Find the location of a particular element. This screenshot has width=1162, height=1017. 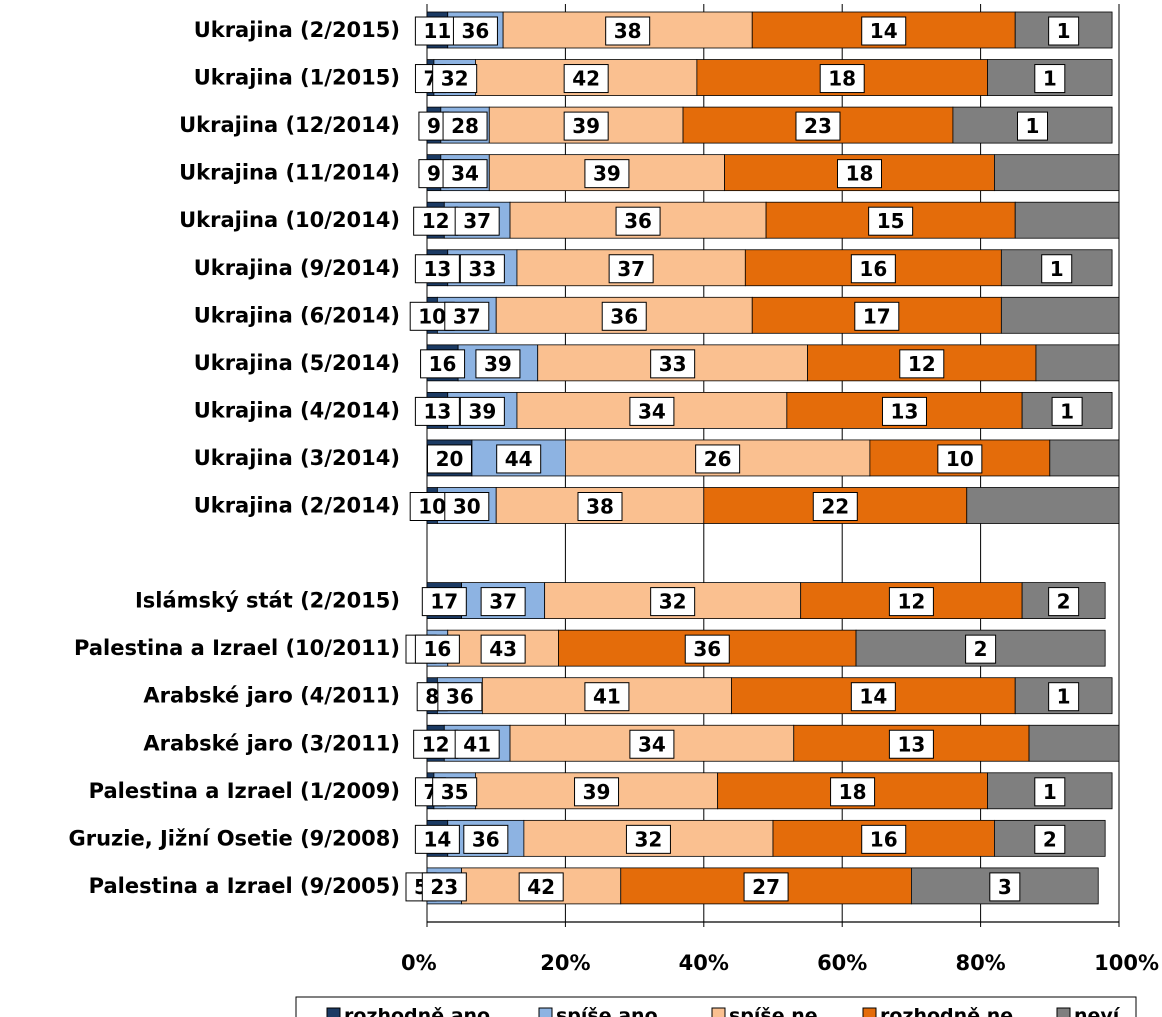

data-label: 11 is located at coordinates (437, 31).